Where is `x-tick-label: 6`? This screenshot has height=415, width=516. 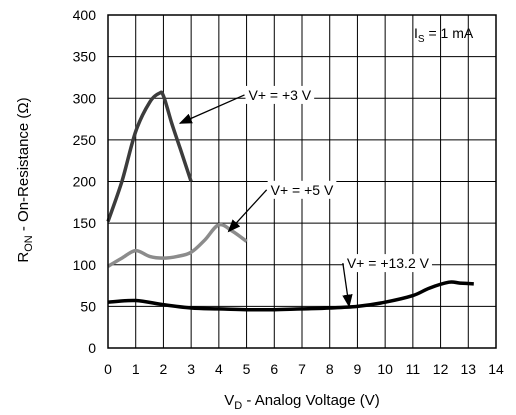 x-tick-label: 6 is located at coordinates (274, 369).